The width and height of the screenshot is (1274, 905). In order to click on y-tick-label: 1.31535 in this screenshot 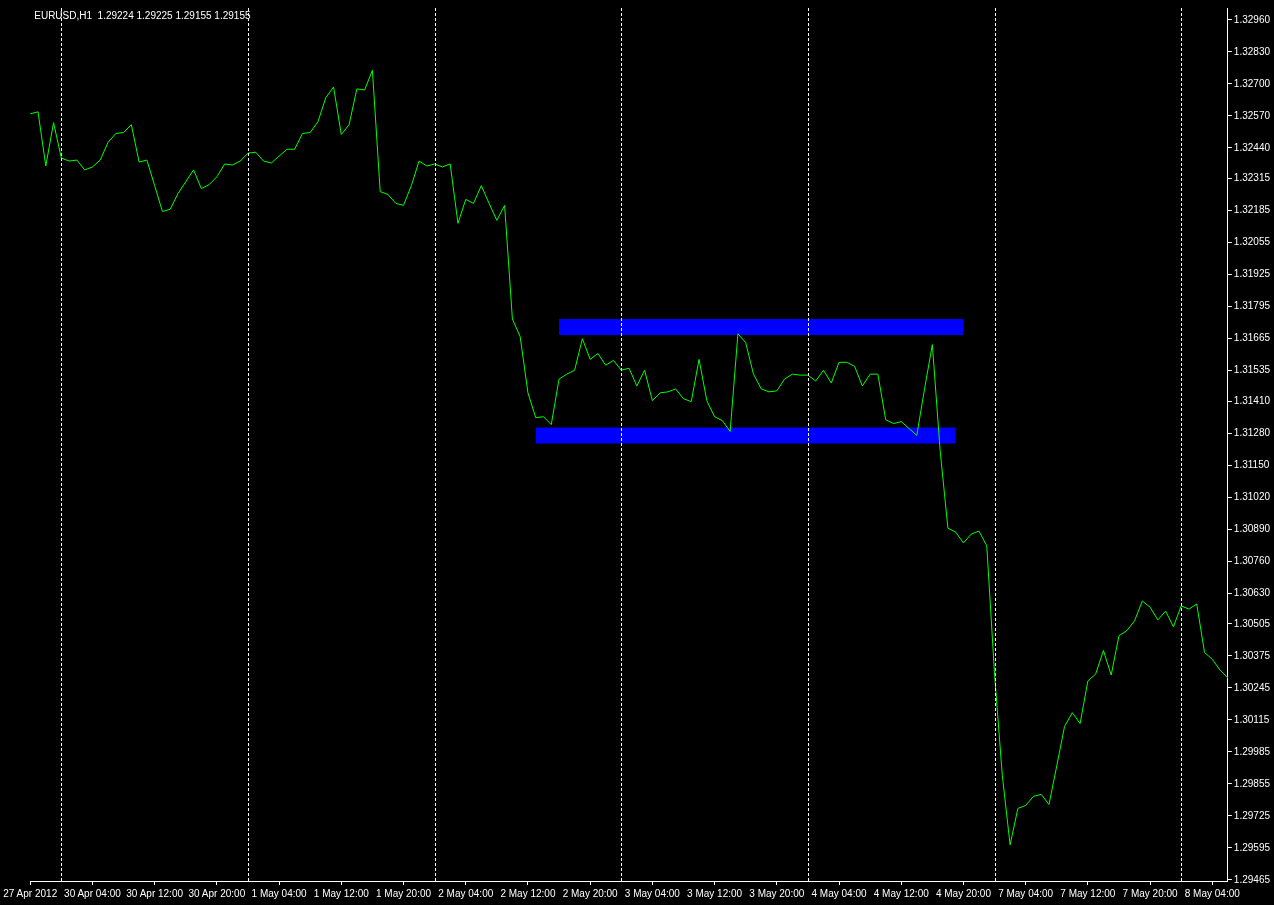, I will do `click(1252, 370)`.